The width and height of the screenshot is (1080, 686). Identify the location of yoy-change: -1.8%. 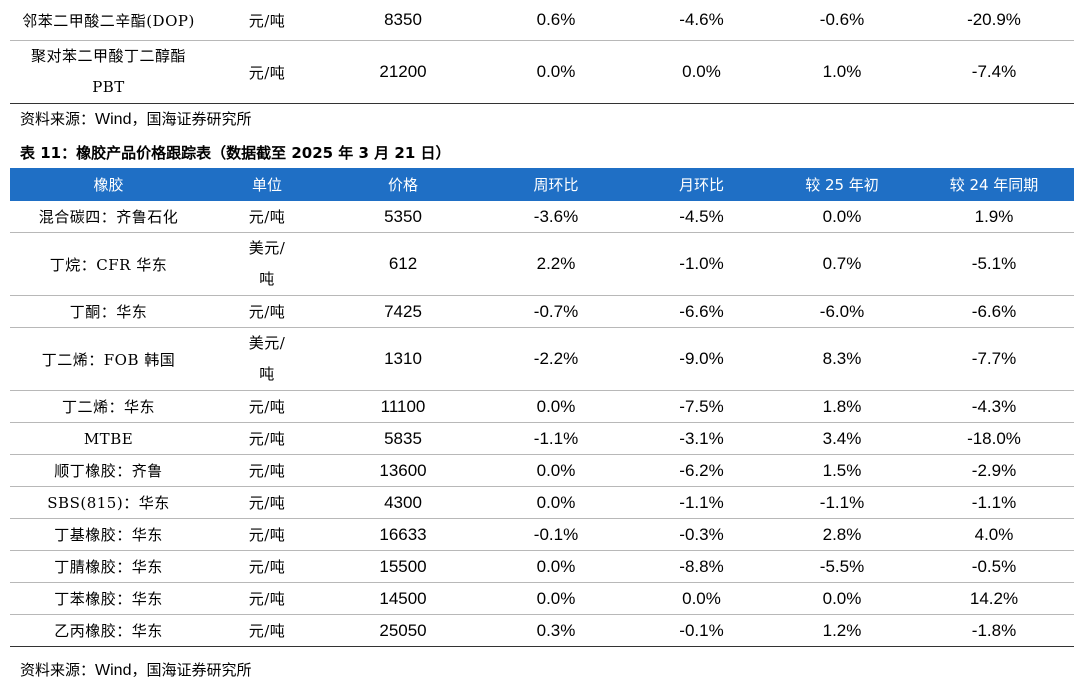
(994, 630).